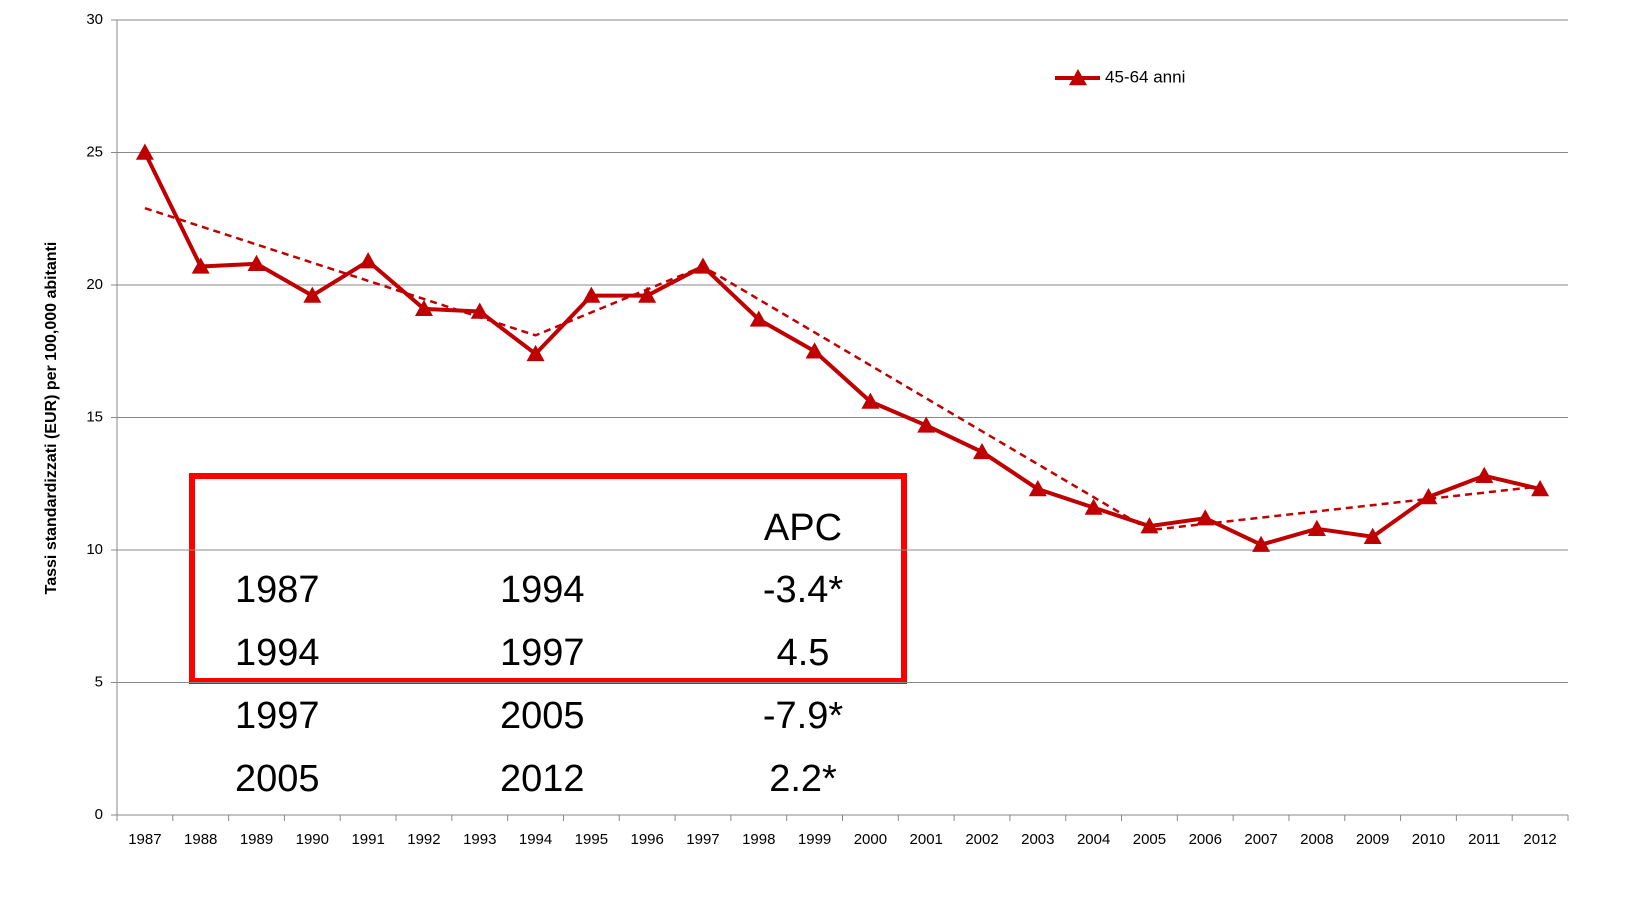  What do you see at coordinates (256, 839) in the screenshot?
I see `x-tick-label: 1989` at bounding box center [256, 839].